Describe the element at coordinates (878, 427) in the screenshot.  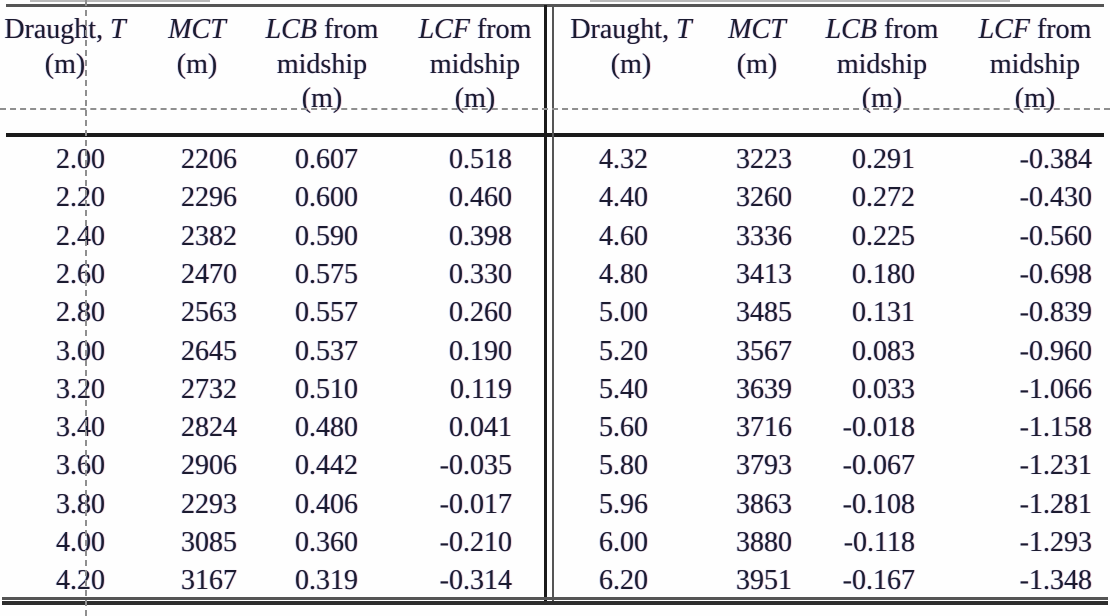
I see `table-cell: -0.018` at that location.